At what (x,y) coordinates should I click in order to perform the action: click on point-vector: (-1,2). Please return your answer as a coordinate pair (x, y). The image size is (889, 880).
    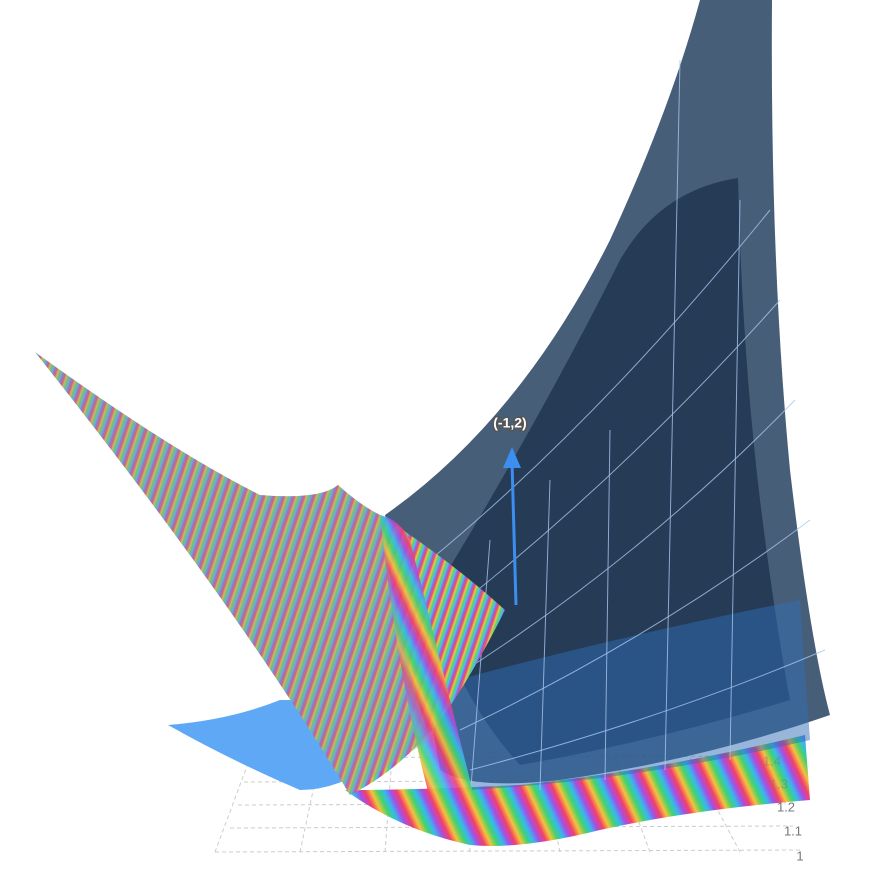
    Looking at the image, I should click on (510, 509).